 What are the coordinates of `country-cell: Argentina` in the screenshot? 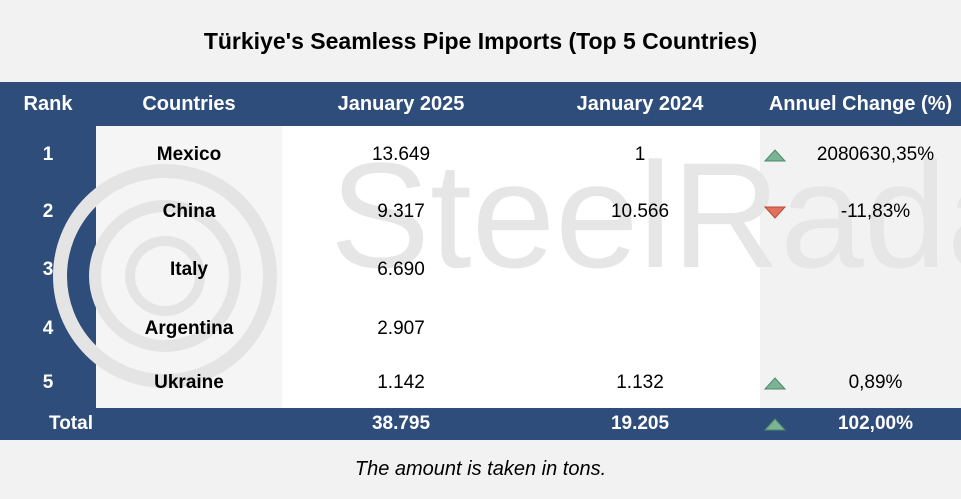 It's located at (189, 328).